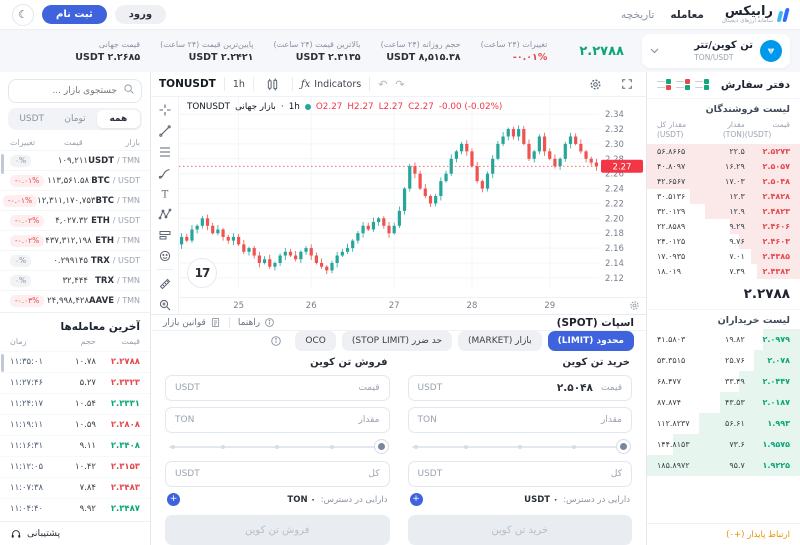 This screenshot has width=800, height=545. Describe the element at coordinates (595, 84) in the screenshot. I see `chart-settings-gear-icon` at that location.